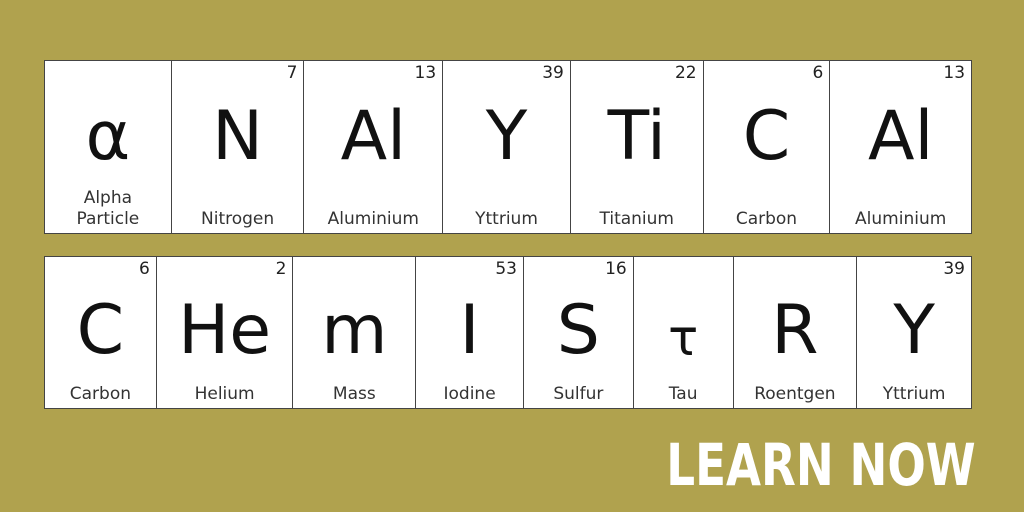 The image size is (1024, 512). I want to click on element-symbol: I, so click(469, 330).